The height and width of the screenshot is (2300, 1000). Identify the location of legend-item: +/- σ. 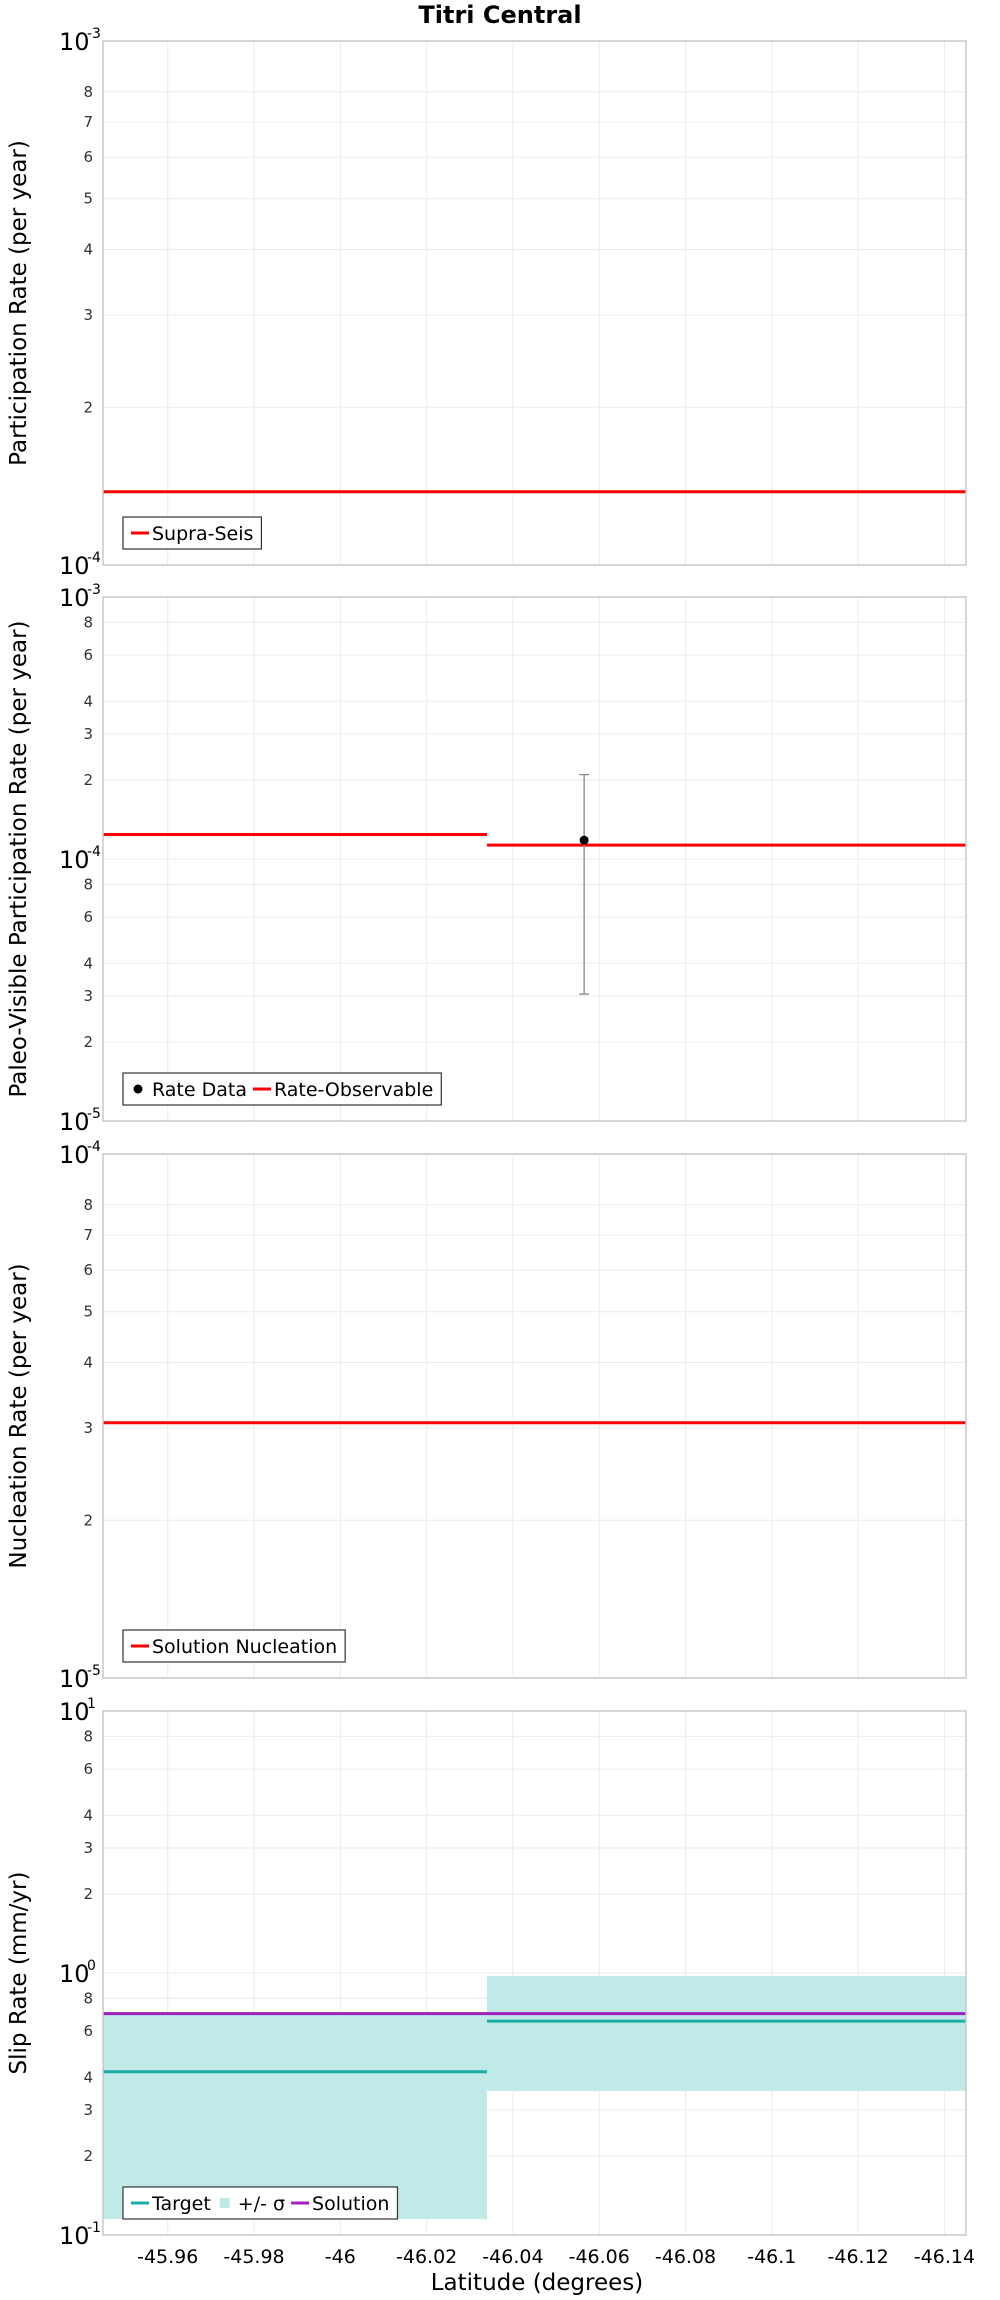
(252, 2204).